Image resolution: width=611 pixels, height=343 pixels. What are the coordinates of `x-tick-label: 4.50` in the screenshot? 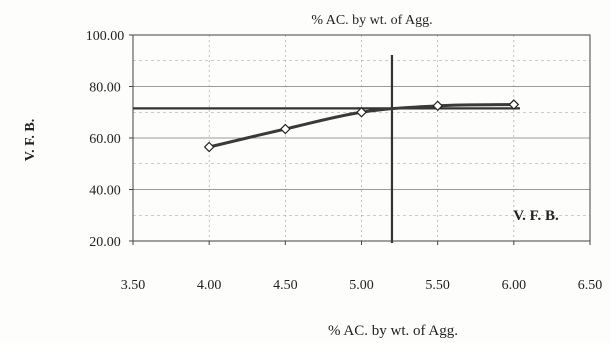 It's located at (285, 285).